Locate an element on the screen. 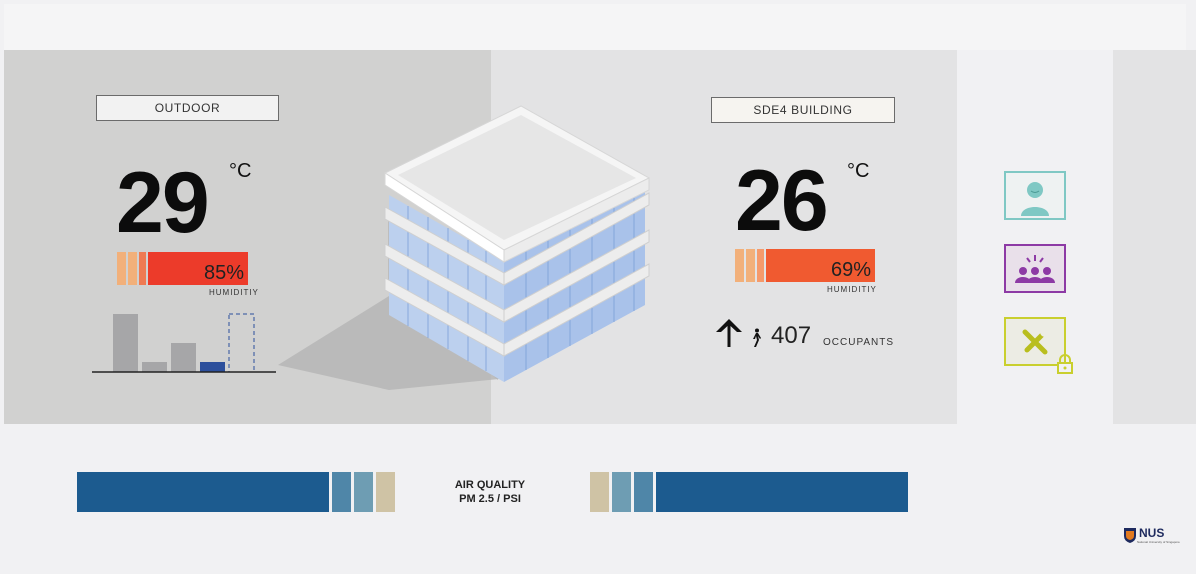 Image resolution: width=1196 pixels, height=574 pixels. air-quality-subtitle: PM 2.5 / PSI is located at coordinates (490, 499).